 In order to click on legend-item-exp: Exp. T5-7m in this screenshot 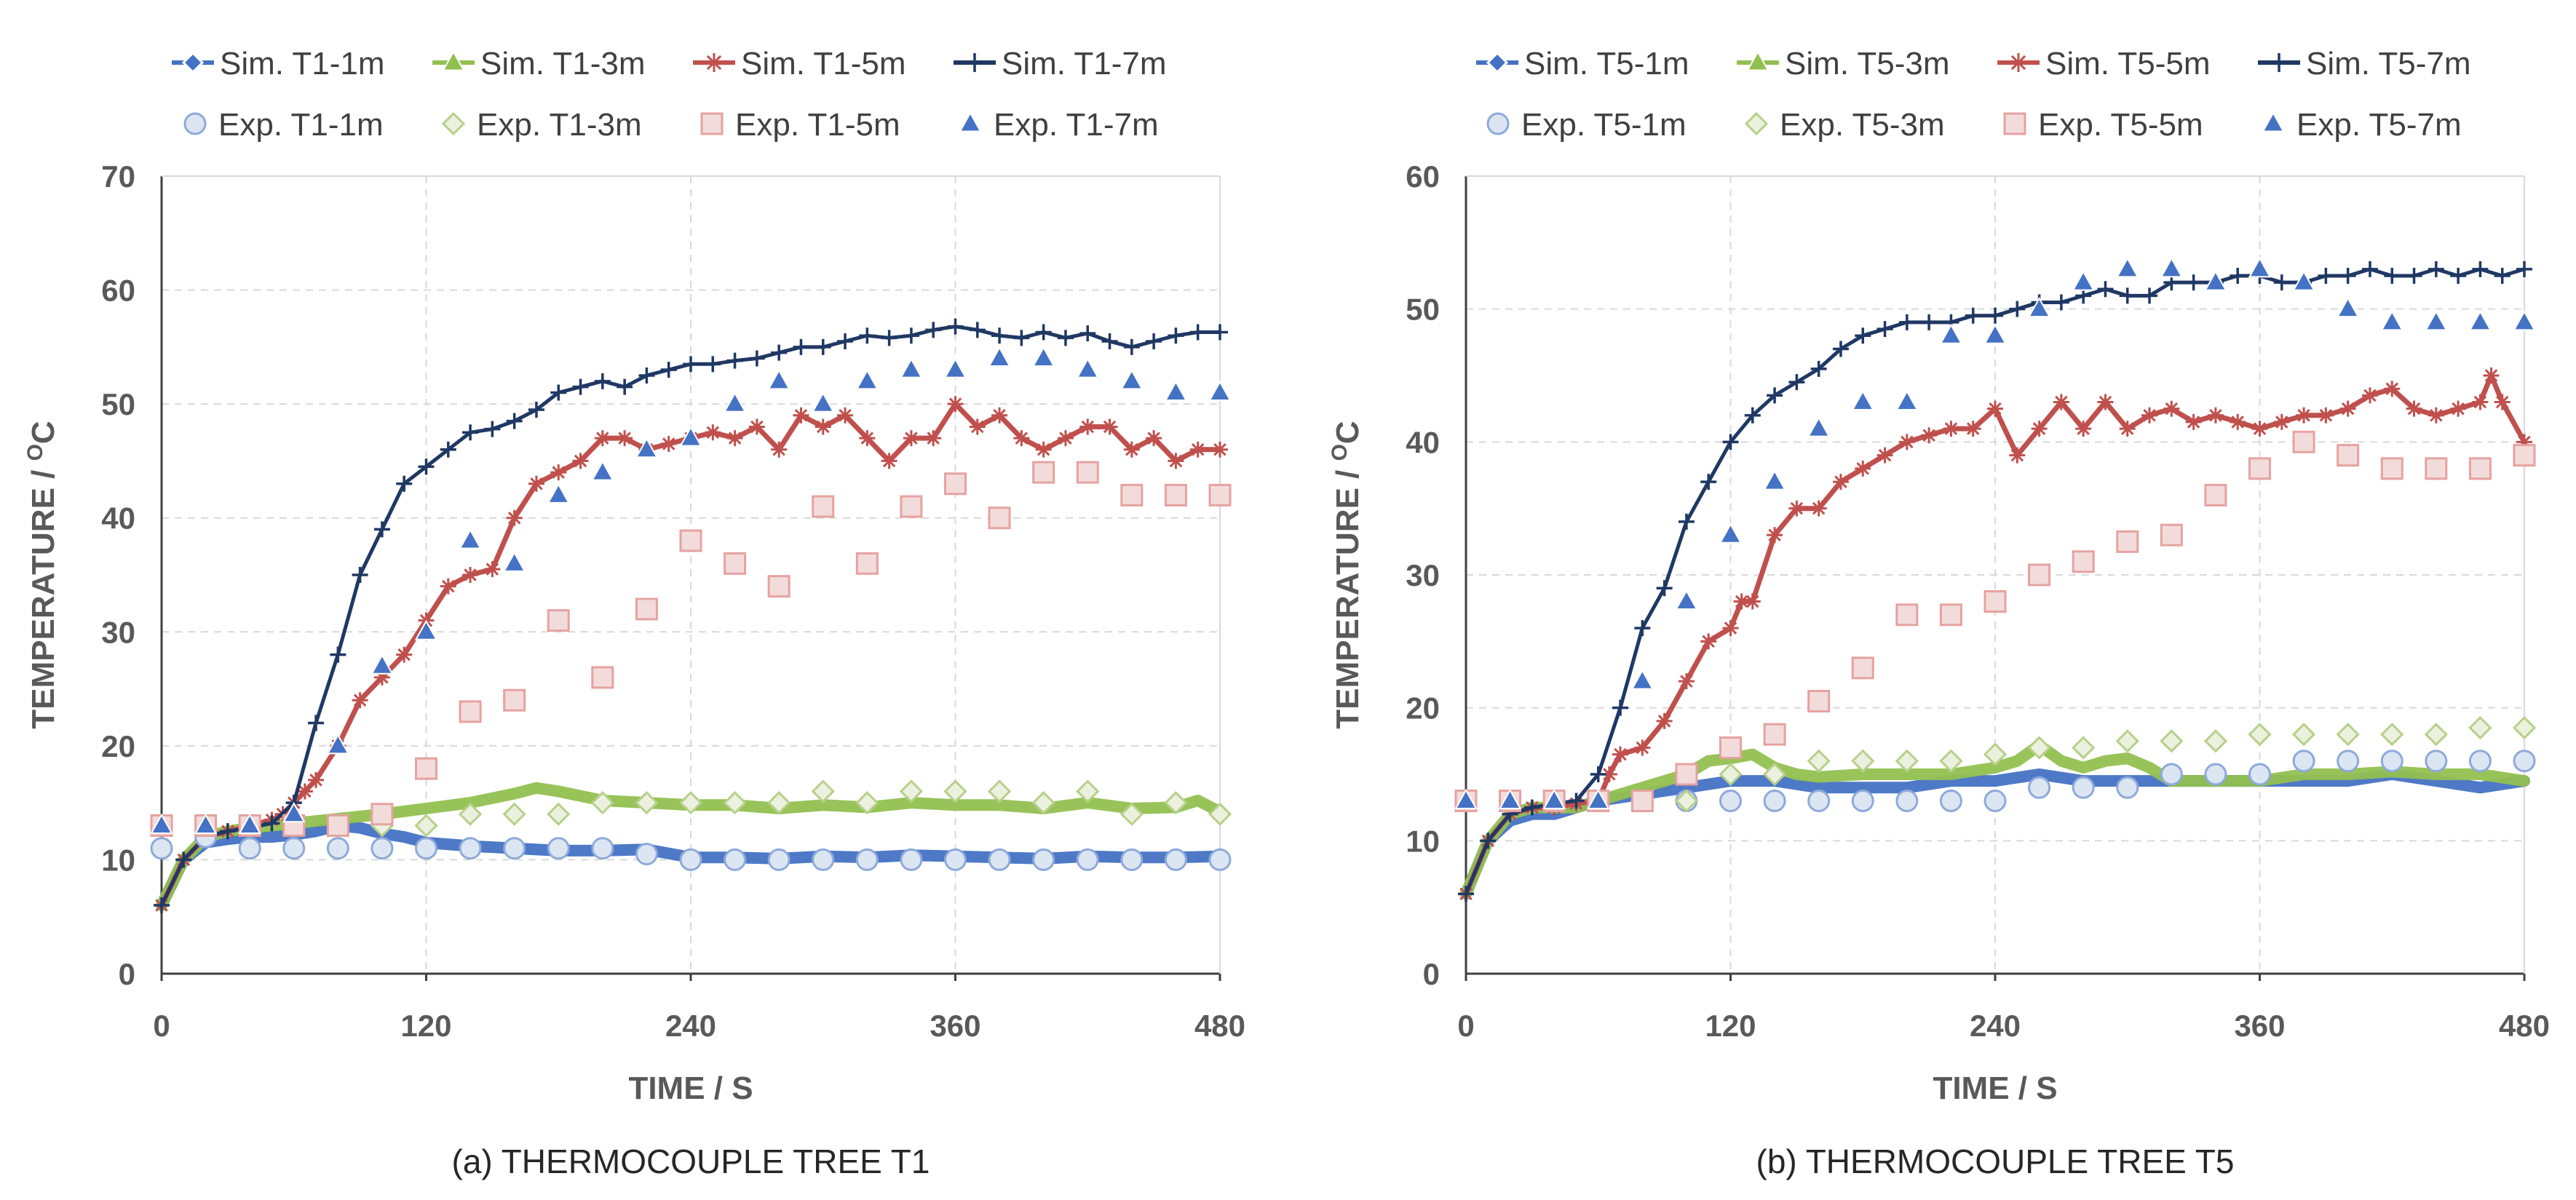, I will do `click(2362, 125)`.